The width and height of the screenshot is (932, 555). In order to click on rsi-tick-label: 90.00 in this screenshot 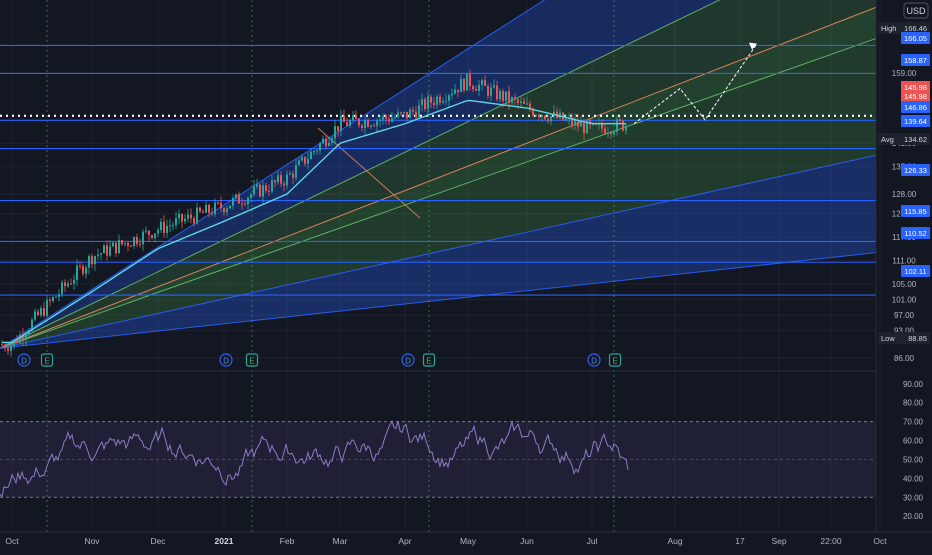, I will do `click(913, 384)`.